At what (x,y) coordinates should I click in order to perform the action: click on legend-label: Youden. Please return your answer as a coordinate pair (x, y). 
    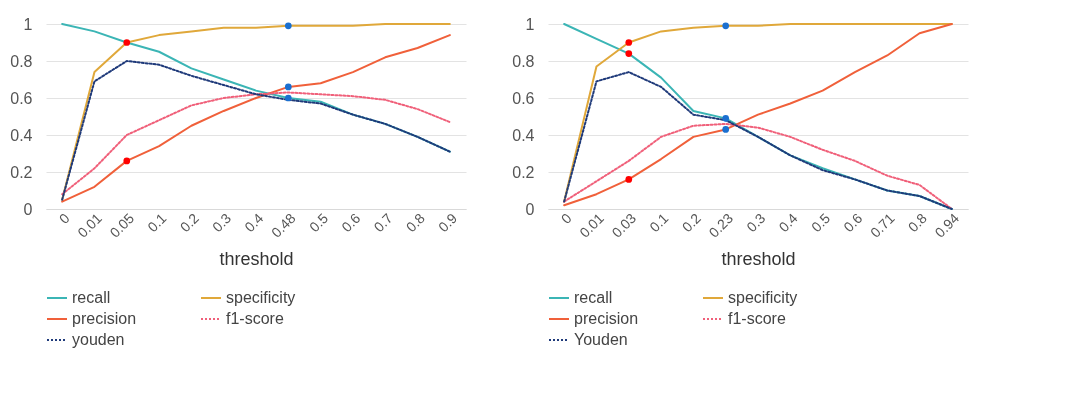
    Looking at the image, I should click on (601, 339).